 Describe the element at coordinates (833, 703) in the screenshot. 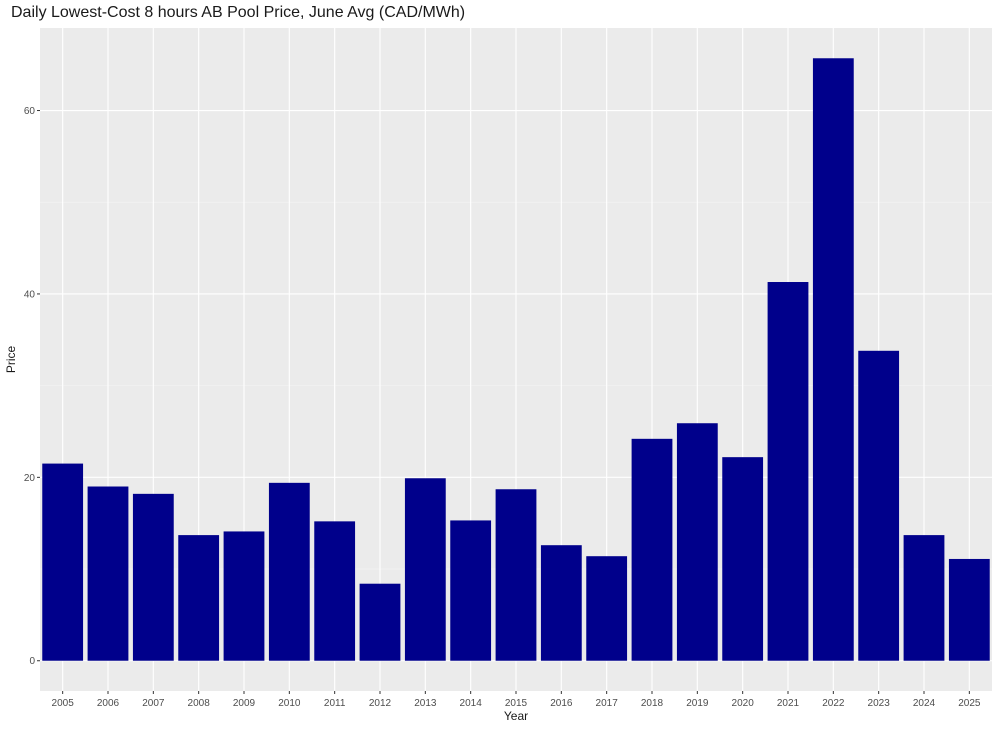

I see `x-tick-label: 2022` at that location.